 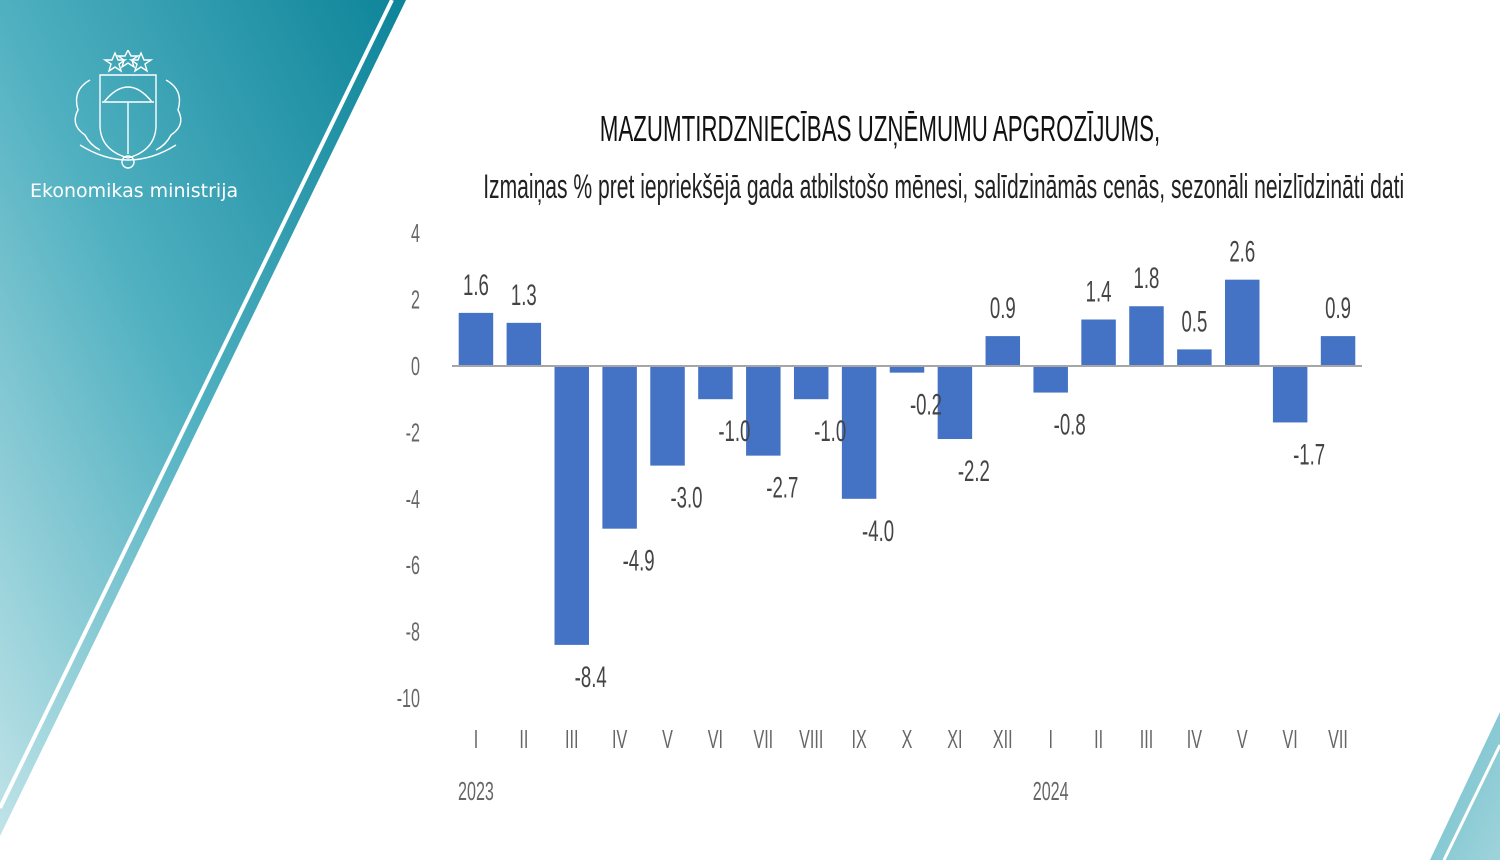 I want to click on y-tick-label: -6, so click(x=413, y=565).